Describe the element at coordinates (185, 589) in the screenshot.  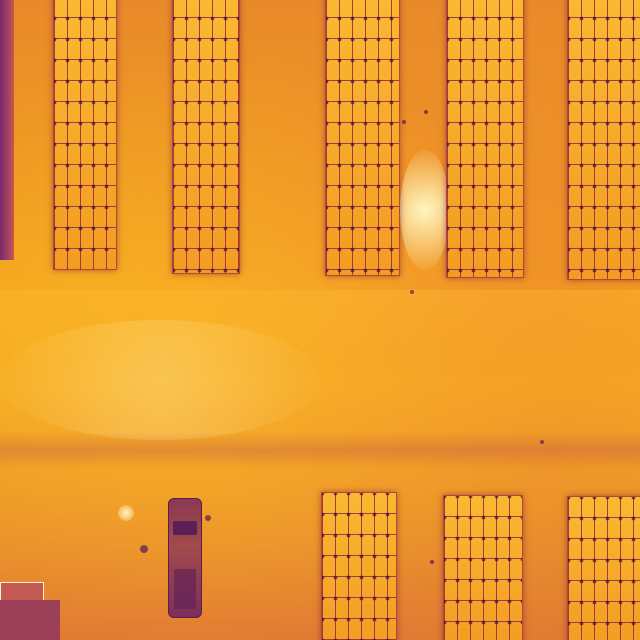
I see `vehicle-bed` at that location.